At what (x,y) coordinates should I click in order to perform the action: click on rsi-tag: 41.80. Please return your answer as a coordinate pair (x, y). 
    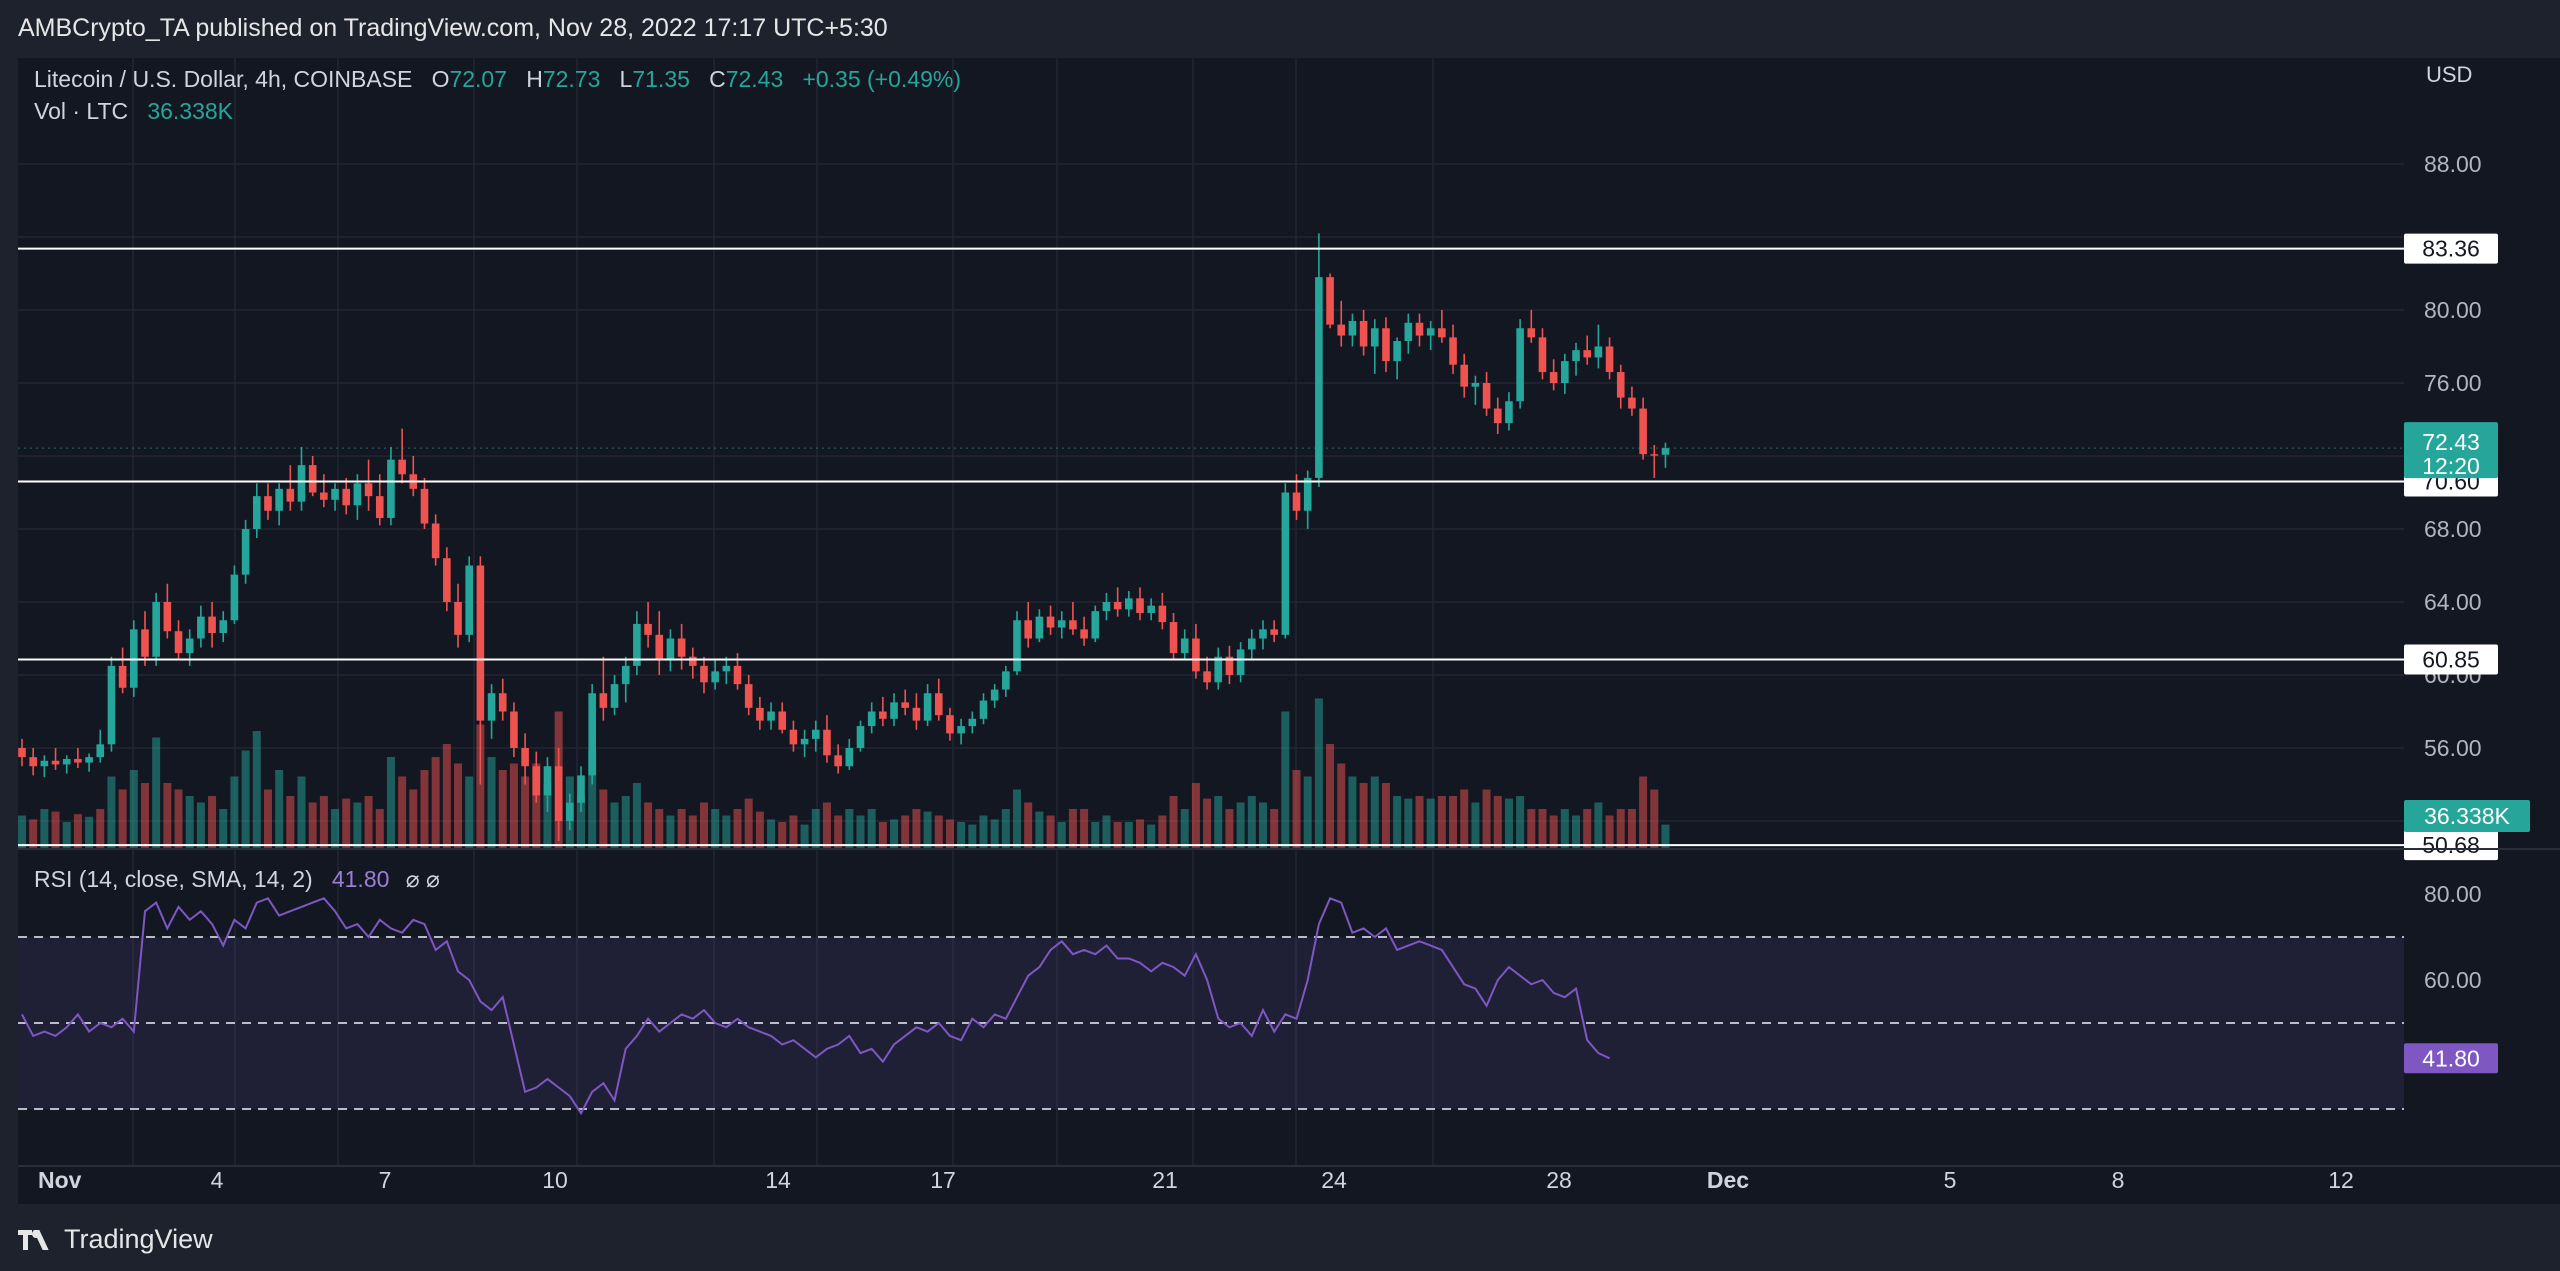
    Looking at the image, I should click on (2451, 1058).